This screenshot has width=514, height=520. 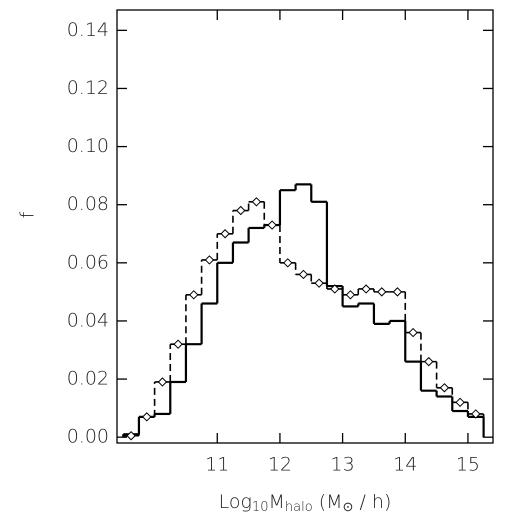 What do you see at coordinates (88, 146) in the screenshot?
I see `y-tick-label: 0.10` at bounding box center [88, 146].